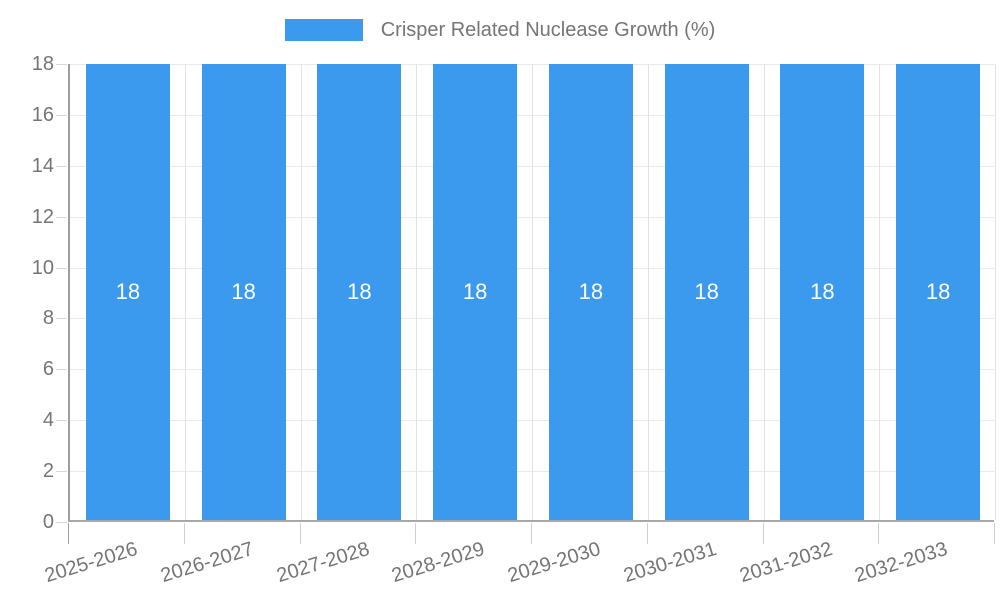 This screenshot has height=600, width=1000. What do you see at coordinates (48, 318) in the screenshot?
I see `y-tick-label: 8` at bounding box center [48, 318].